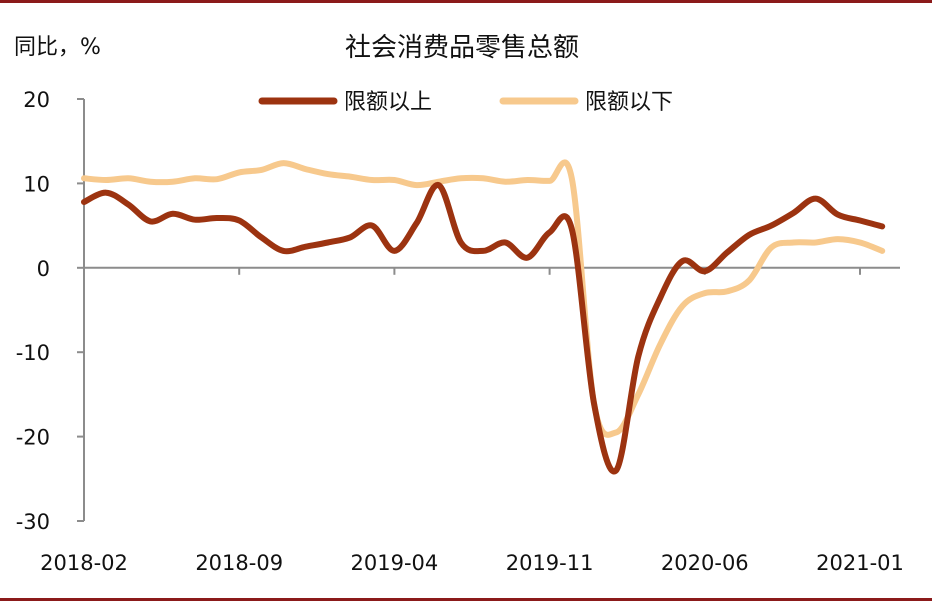 The image size is (932, 609). What do you see at coordinates (33, 353) in the screenshot?
I see `y-tick-label: -10` at bounding box center [33, 353].